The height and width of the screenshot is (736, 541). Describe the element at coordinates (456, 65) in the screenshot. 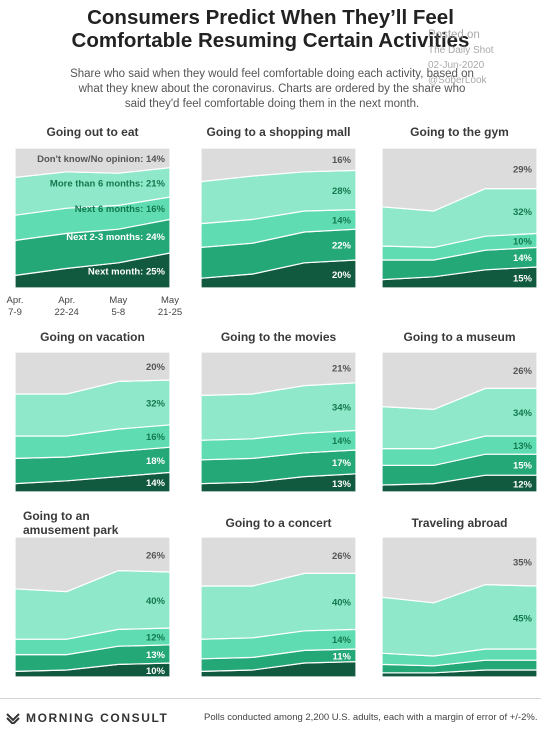

I see `watermark-line-3: 02-Jun-2020` at that location.